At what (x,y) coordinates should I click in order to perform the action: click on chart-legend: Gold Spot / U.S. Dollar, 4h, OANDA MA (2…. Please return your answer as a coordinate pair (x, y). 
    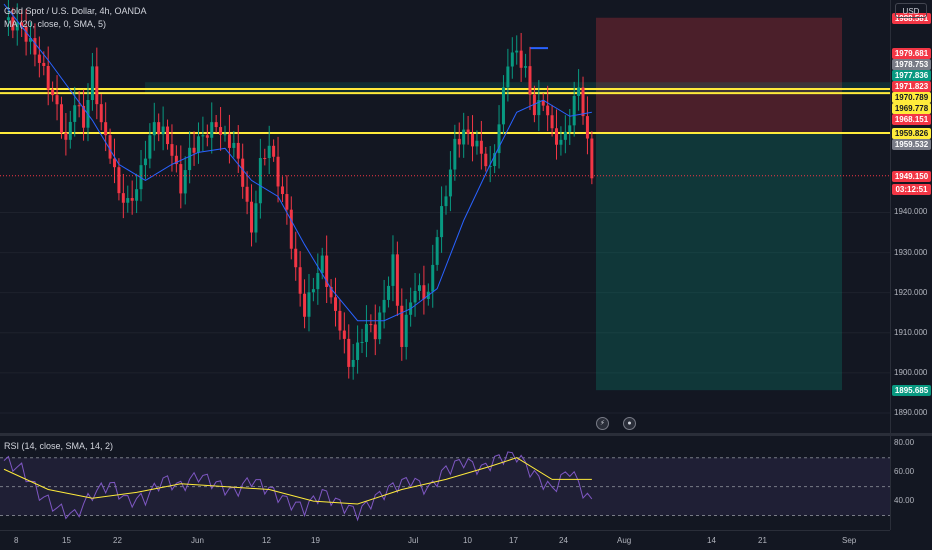
    Looking at the image, I should click on (75, 18).